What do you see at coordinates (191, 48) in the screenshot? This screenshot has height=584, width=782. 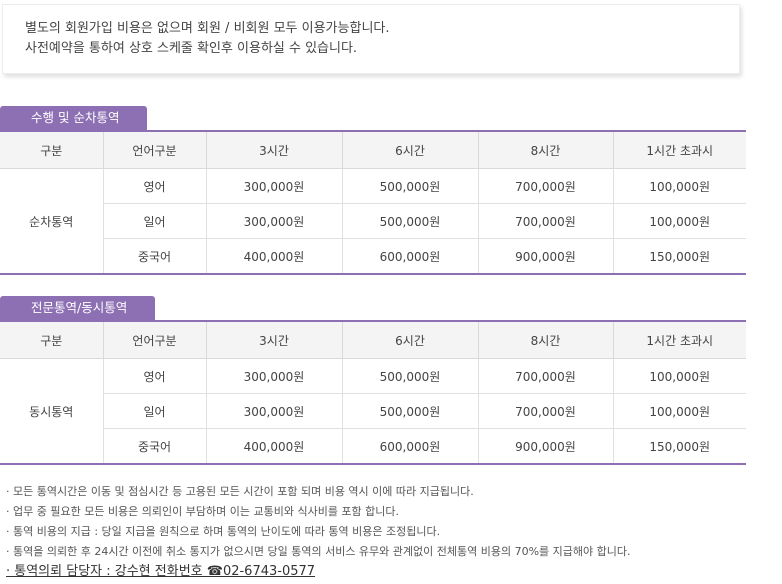 I see `notice-line-2: 사전예약을 통하여 상호 스케줄 확인후 이용하실 수 있습니다.` at bounding box center [191, 48].